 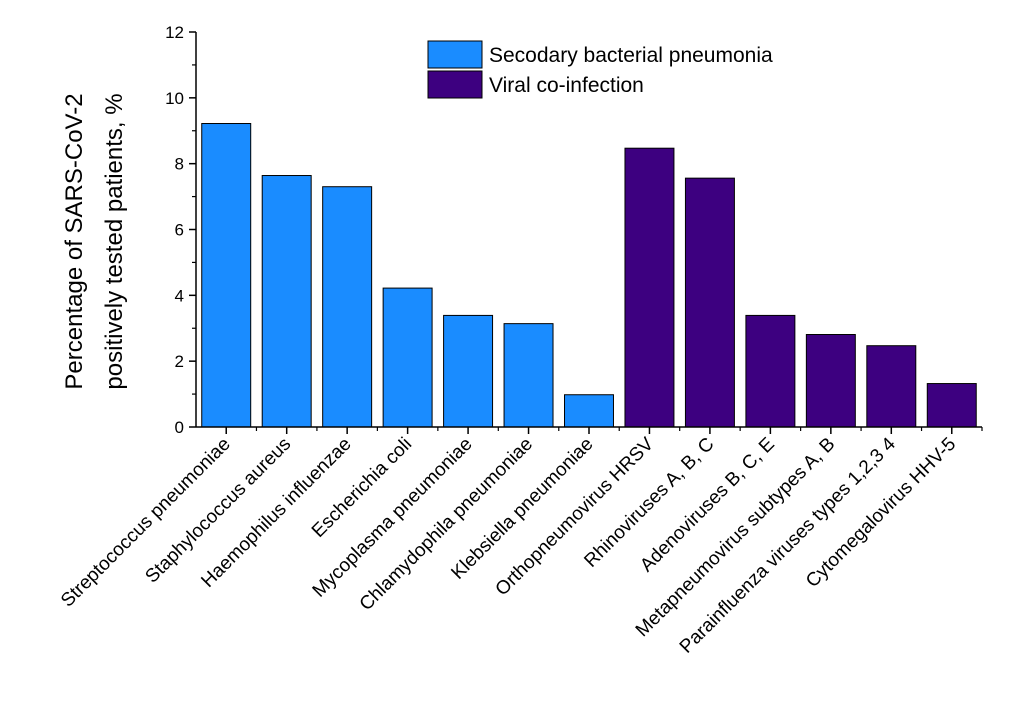 I want to click on legend-label: Secodary bacterial pneumonia, so click(x=631, y=55).